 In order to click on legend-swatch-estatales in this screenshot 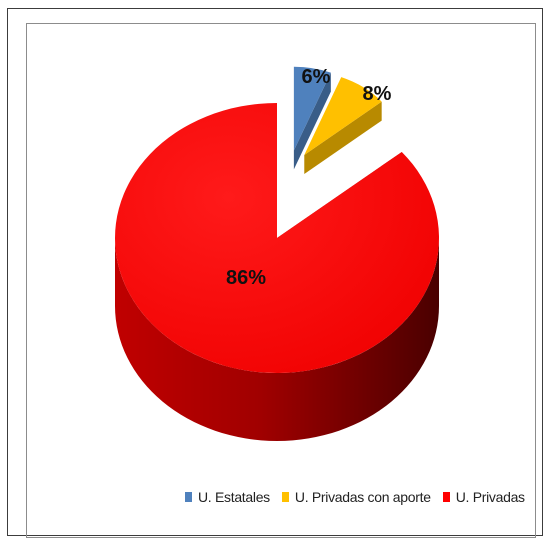, I will do `click(188, 497)`.